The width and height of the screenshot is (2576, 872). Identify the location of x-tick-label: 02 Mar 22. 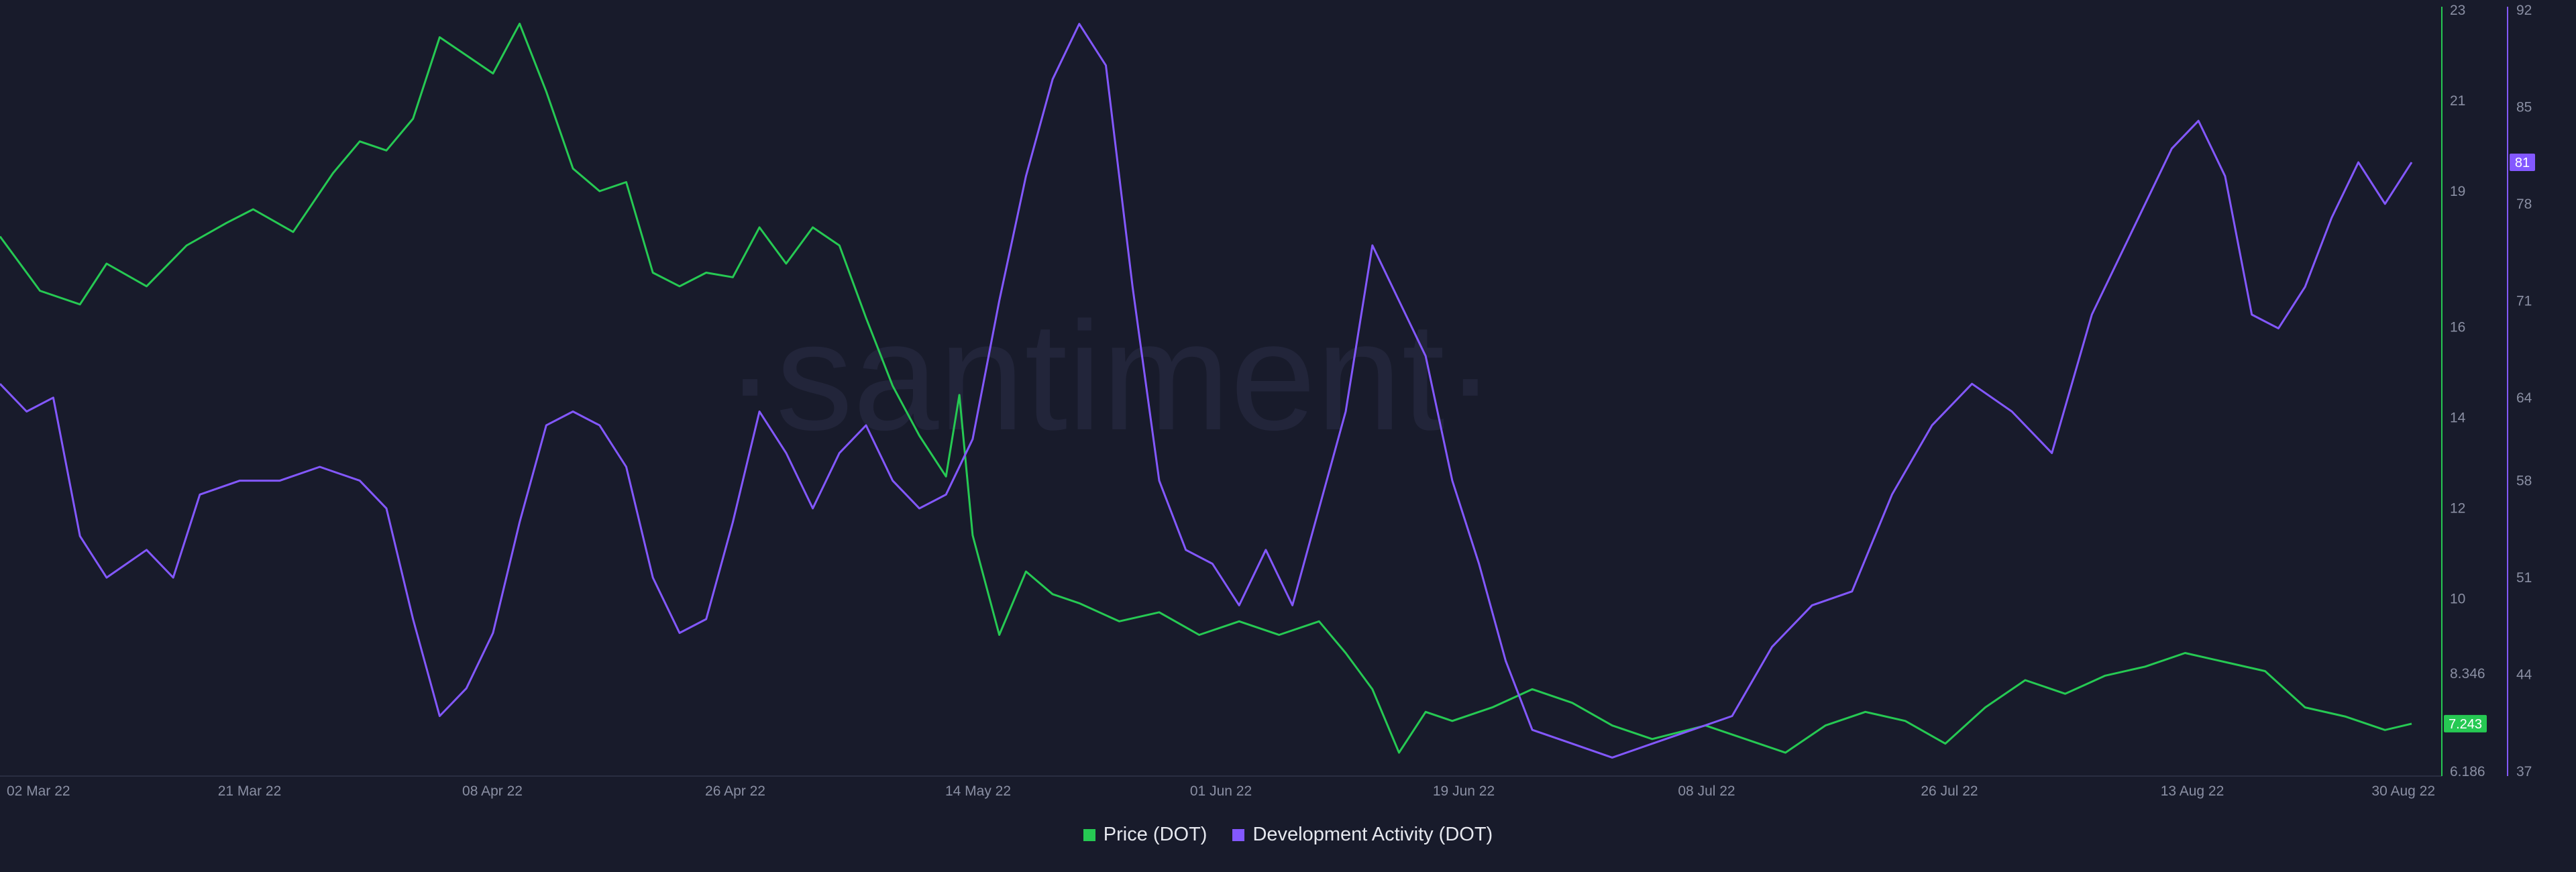
(38, 791).